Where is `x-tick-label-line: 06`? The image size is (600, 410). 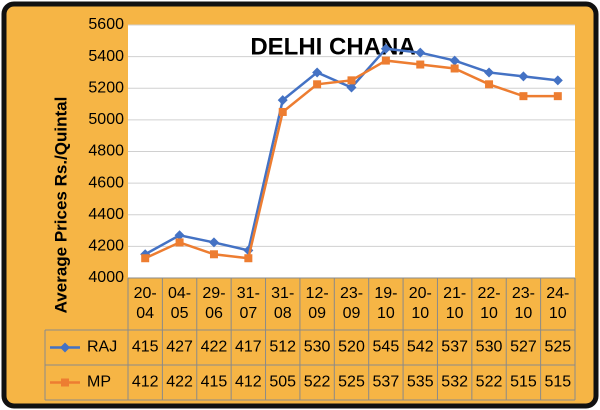 x-tick-label-line: 06 is located at coordinates (214, 313).